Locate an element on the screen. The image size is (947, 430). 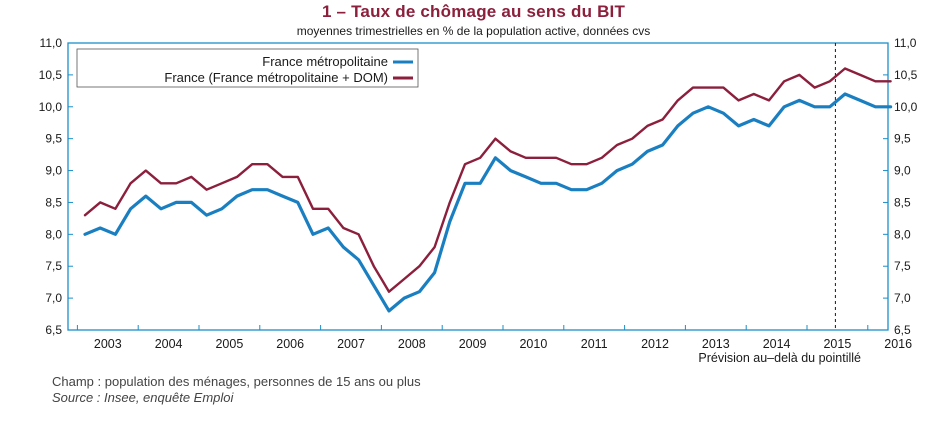
y-tick-label-left: 10,5 is located at coordinates (51, 75).